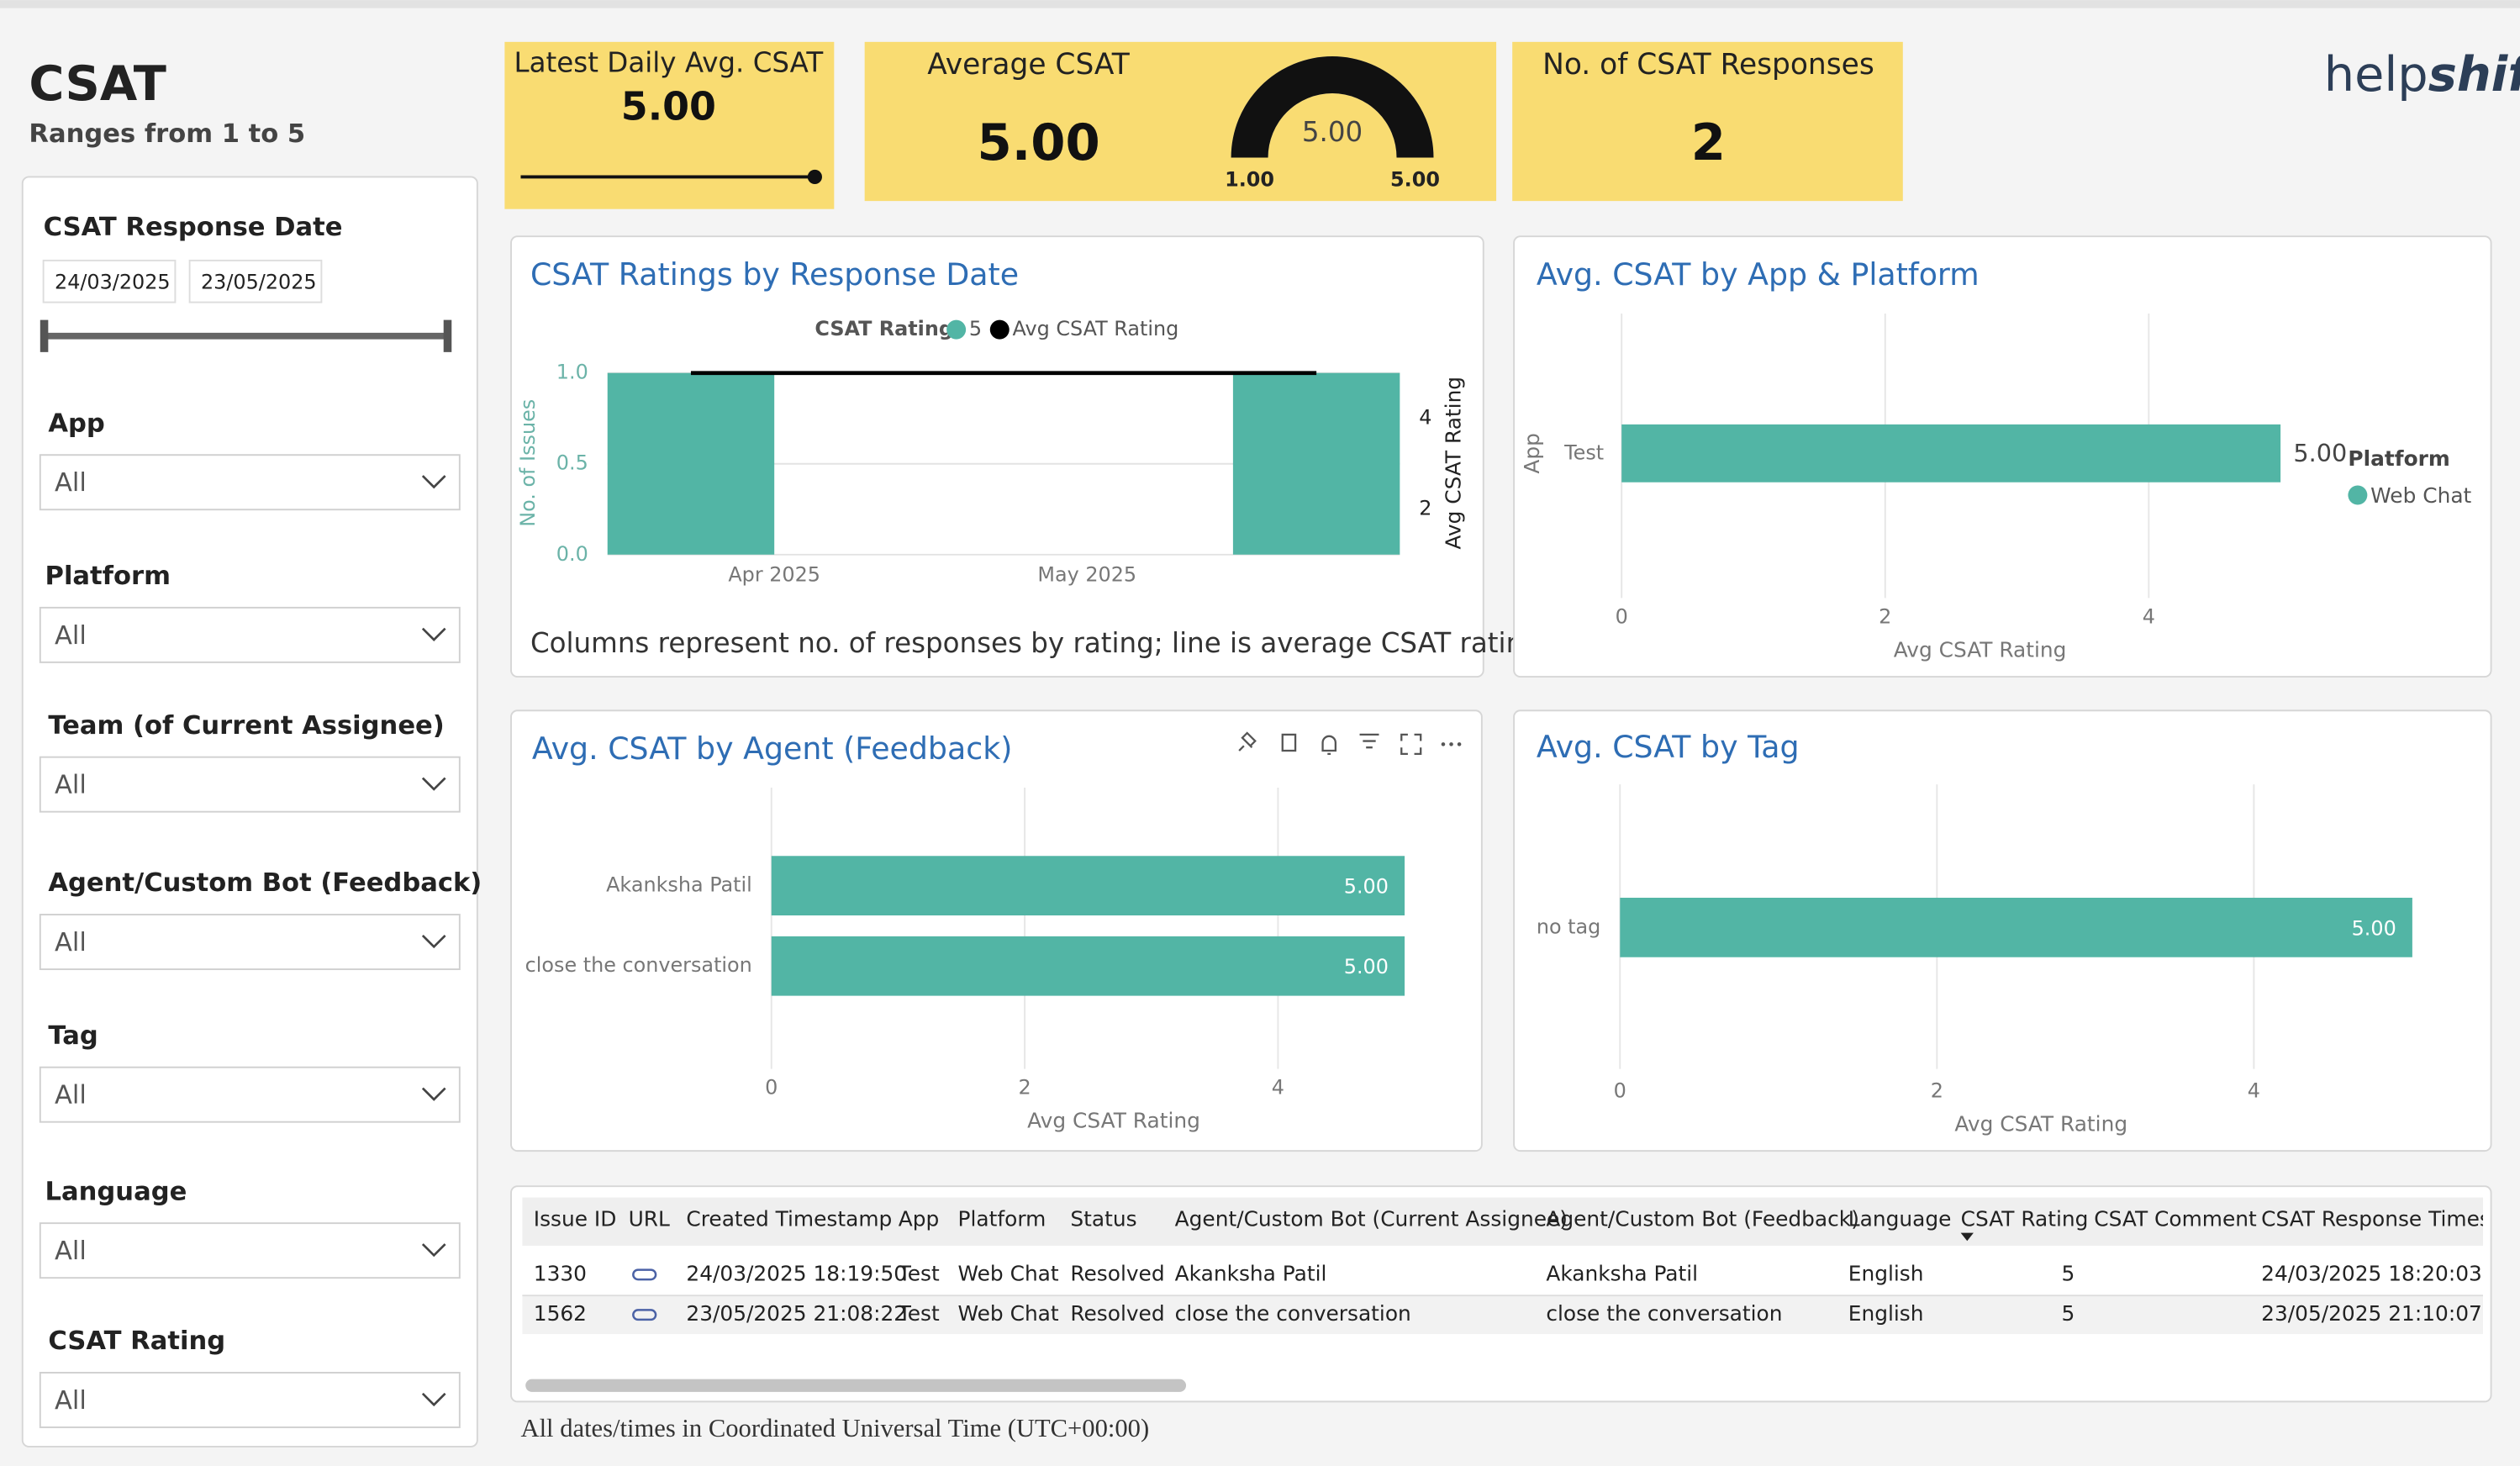  What do you see at coordinates (1371, 1218) in the screenshot?
I see `column-header: Agent/Custom Bot (Current Assignee)` at bounding box center [1371, 1218].